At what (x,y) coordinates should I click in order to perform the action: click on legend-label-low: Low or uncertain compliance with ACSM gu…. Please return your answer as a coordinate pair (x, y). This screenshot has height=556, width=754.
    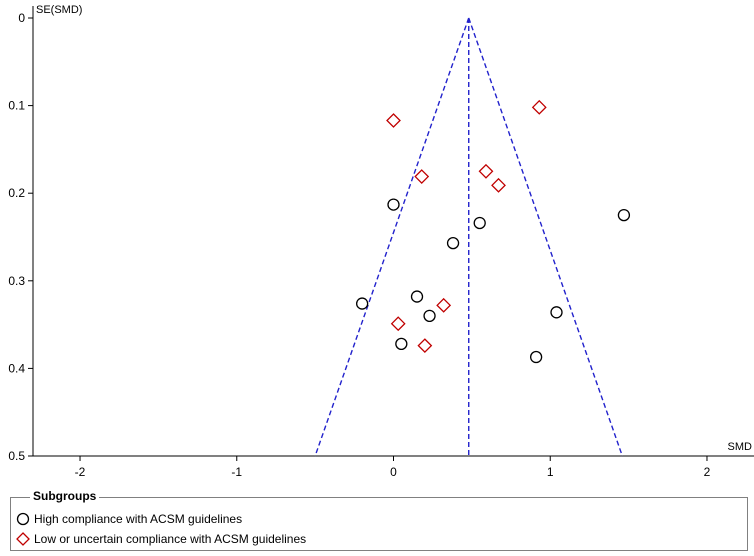
    Looking at the image, I should click on (170, 539).